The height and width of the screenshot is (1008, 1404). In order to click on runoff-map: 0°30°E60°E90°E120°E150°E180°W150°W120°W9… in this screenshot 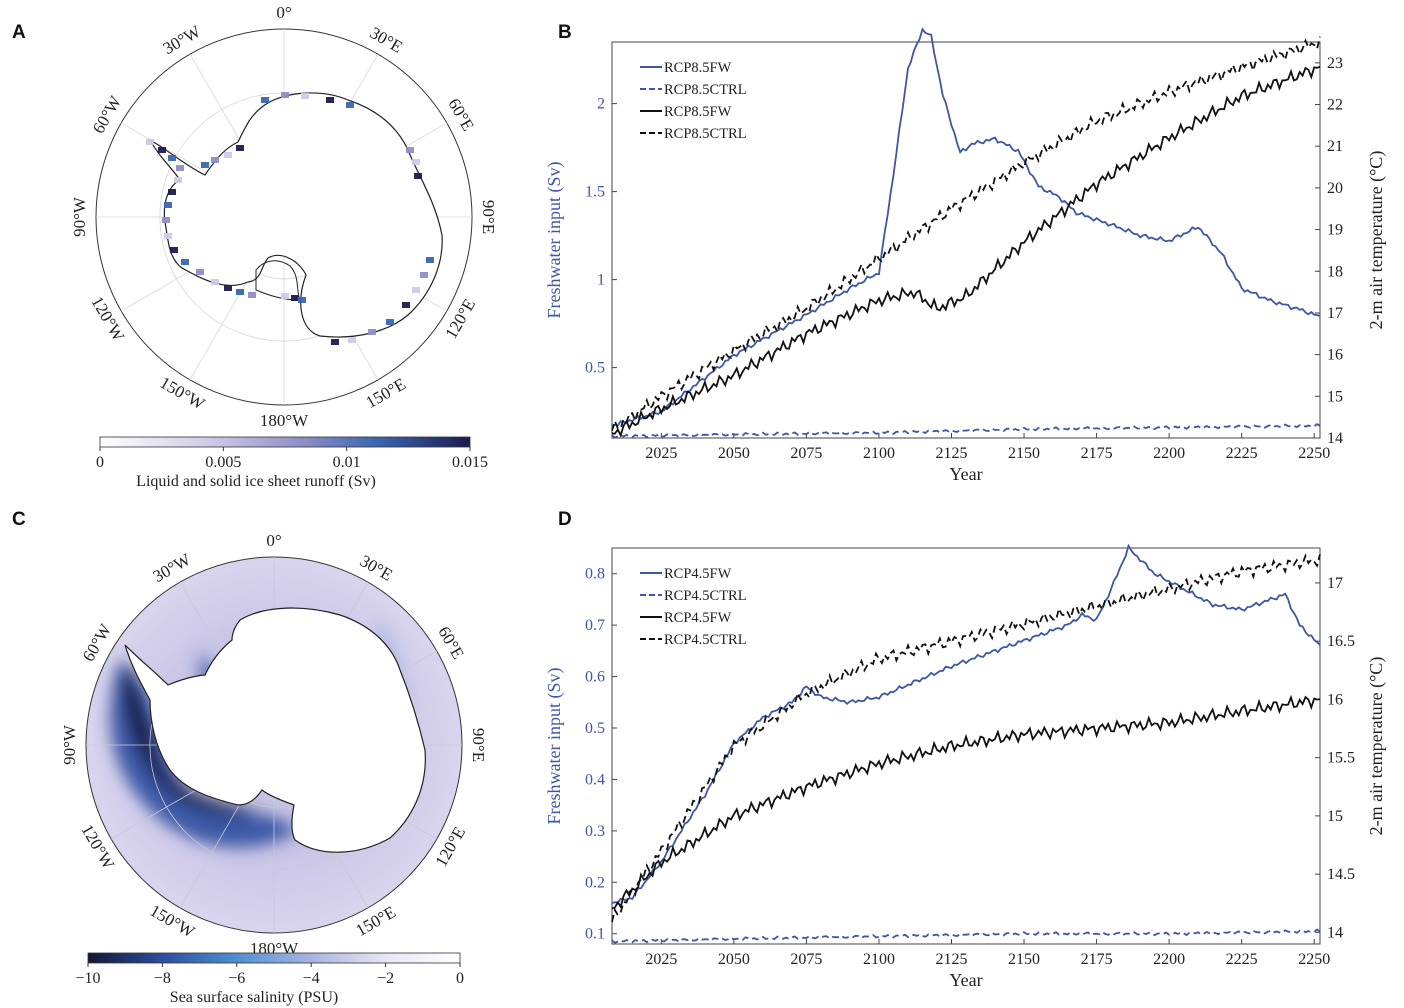, I will do `click(284, 216)`.